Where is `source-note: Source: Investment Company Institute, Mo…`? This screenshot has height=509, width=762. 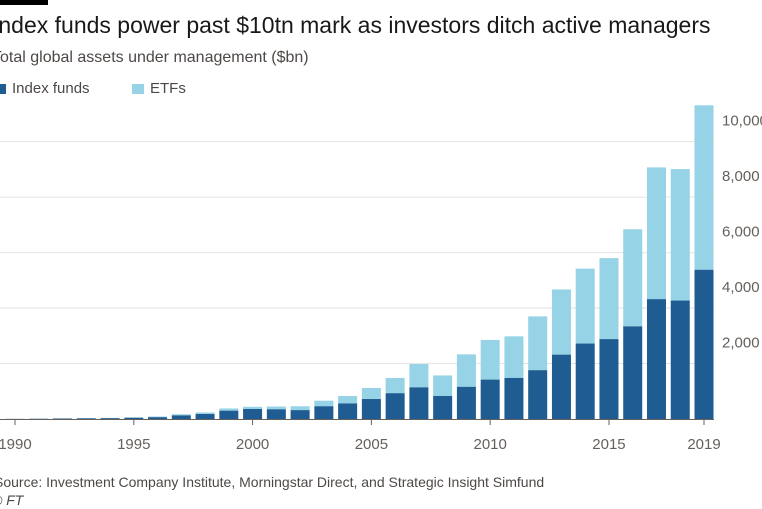 source-note: Source: Investment Company Institute, Mo… is located at coordinates (381, 482).